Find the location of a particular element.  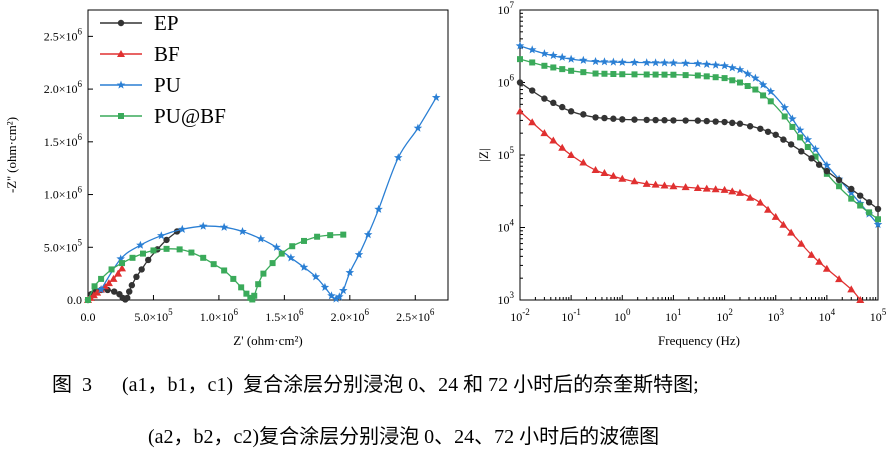

y-tick-label: 104 is located at coordinates (506, 226).